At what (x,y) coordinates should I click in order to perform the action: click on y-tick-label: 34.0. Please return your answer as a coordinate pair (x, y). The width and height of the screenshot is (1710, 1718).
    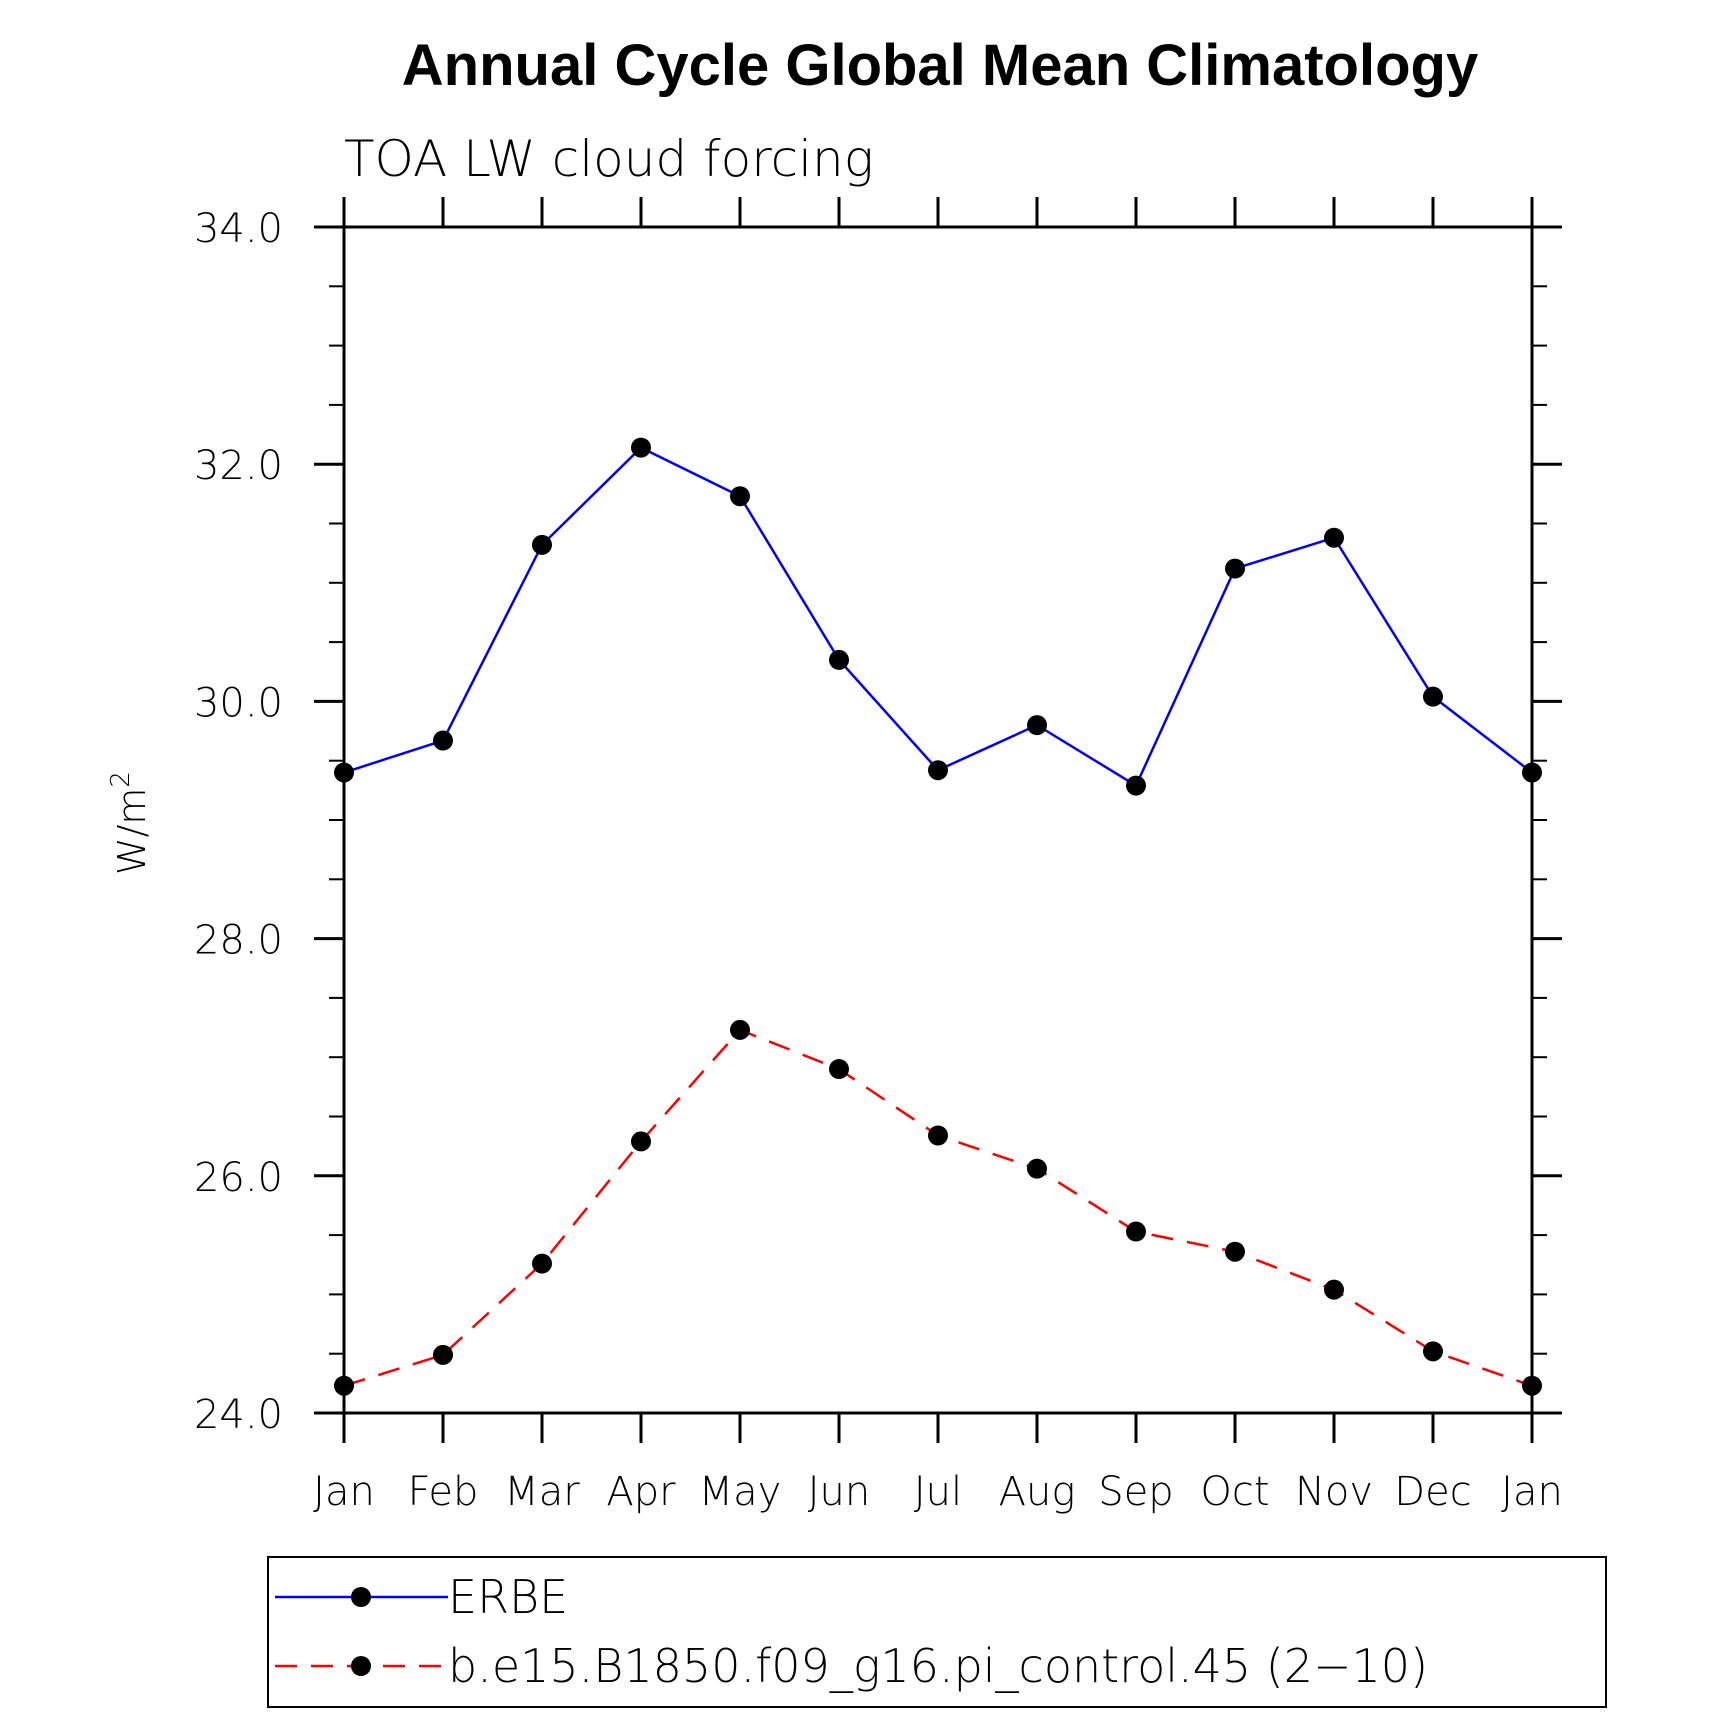
    Looking at the image, I should click on (238, 229).